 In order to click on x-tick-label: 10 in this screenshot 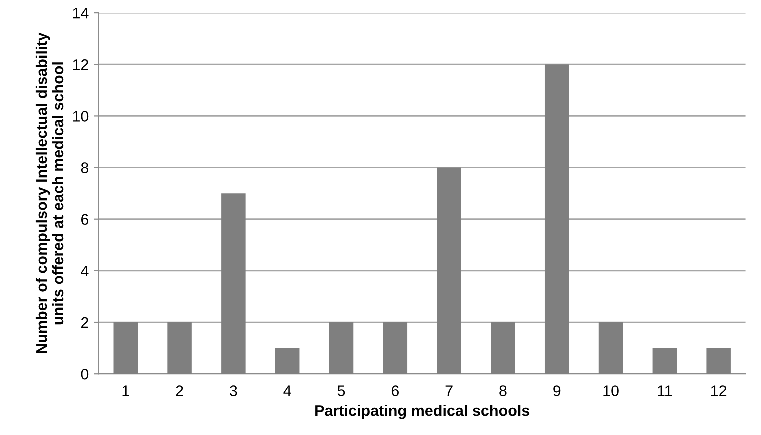, I will do `click(611, 391)`.